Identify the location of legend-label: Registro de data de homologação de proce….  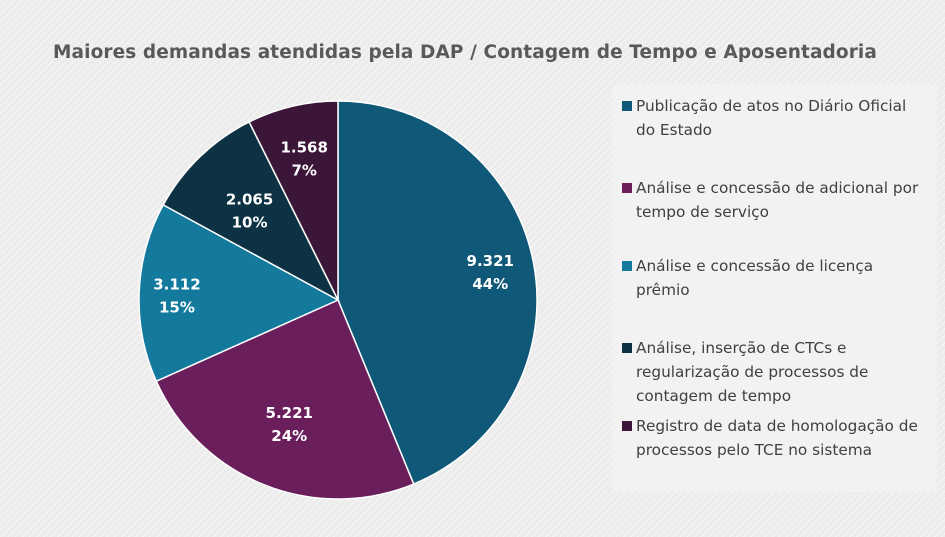
(777, 438).